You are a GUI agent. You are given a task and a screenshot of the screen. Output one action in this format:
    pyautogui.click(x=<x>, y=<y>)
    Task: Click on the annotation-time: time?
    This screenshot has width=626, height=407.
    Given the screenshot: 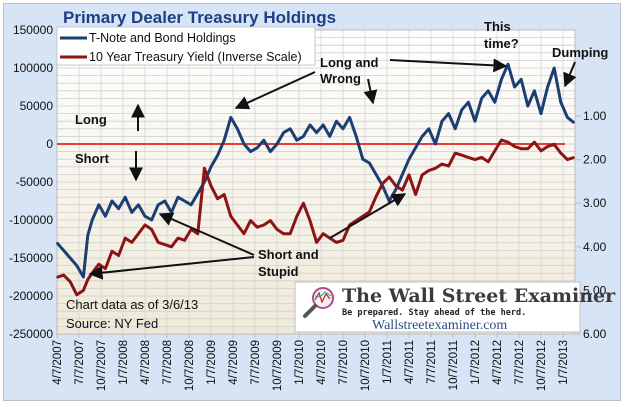 What is the action you would take?
    pyautogui.click(x=501, y=43)
    